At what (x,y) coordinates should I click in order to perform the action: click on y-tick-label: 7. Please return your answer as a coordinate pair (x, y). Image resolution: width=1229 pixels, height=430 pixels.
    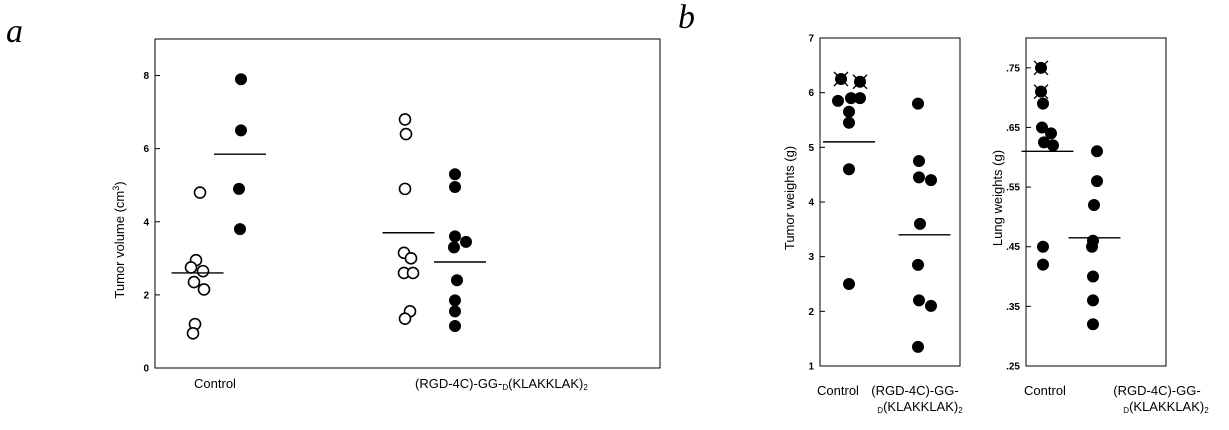
    Looking at the image, I should click on (811, 39).